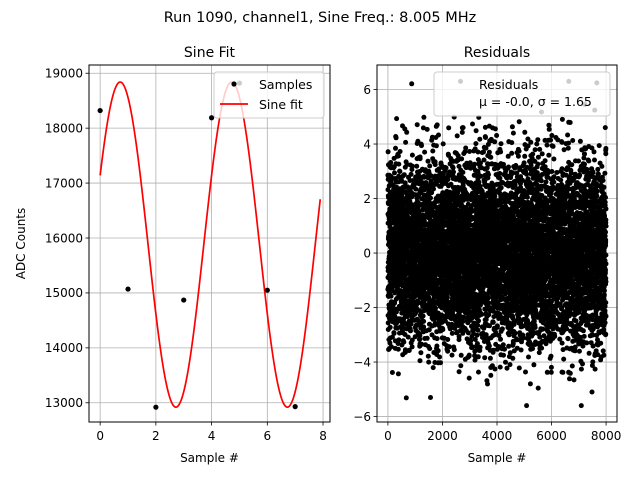 The image size is (640, 480). Describe the element at coordinates (64, 238) in the screenshot. I see `sine-fit-ytick-label: 16000` at that location.